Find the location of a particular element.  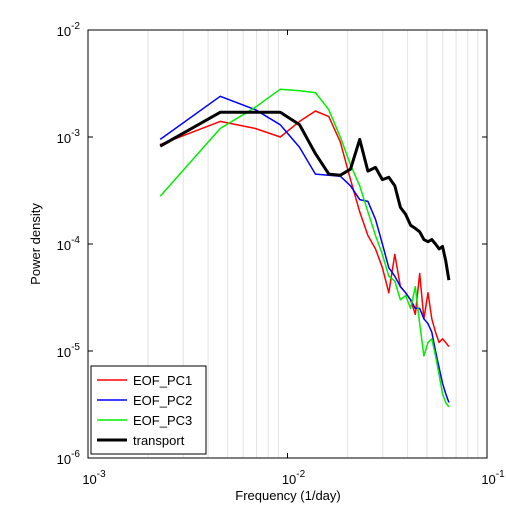

legend-label: EOF_PC2 is located at coordinates (162, 400).